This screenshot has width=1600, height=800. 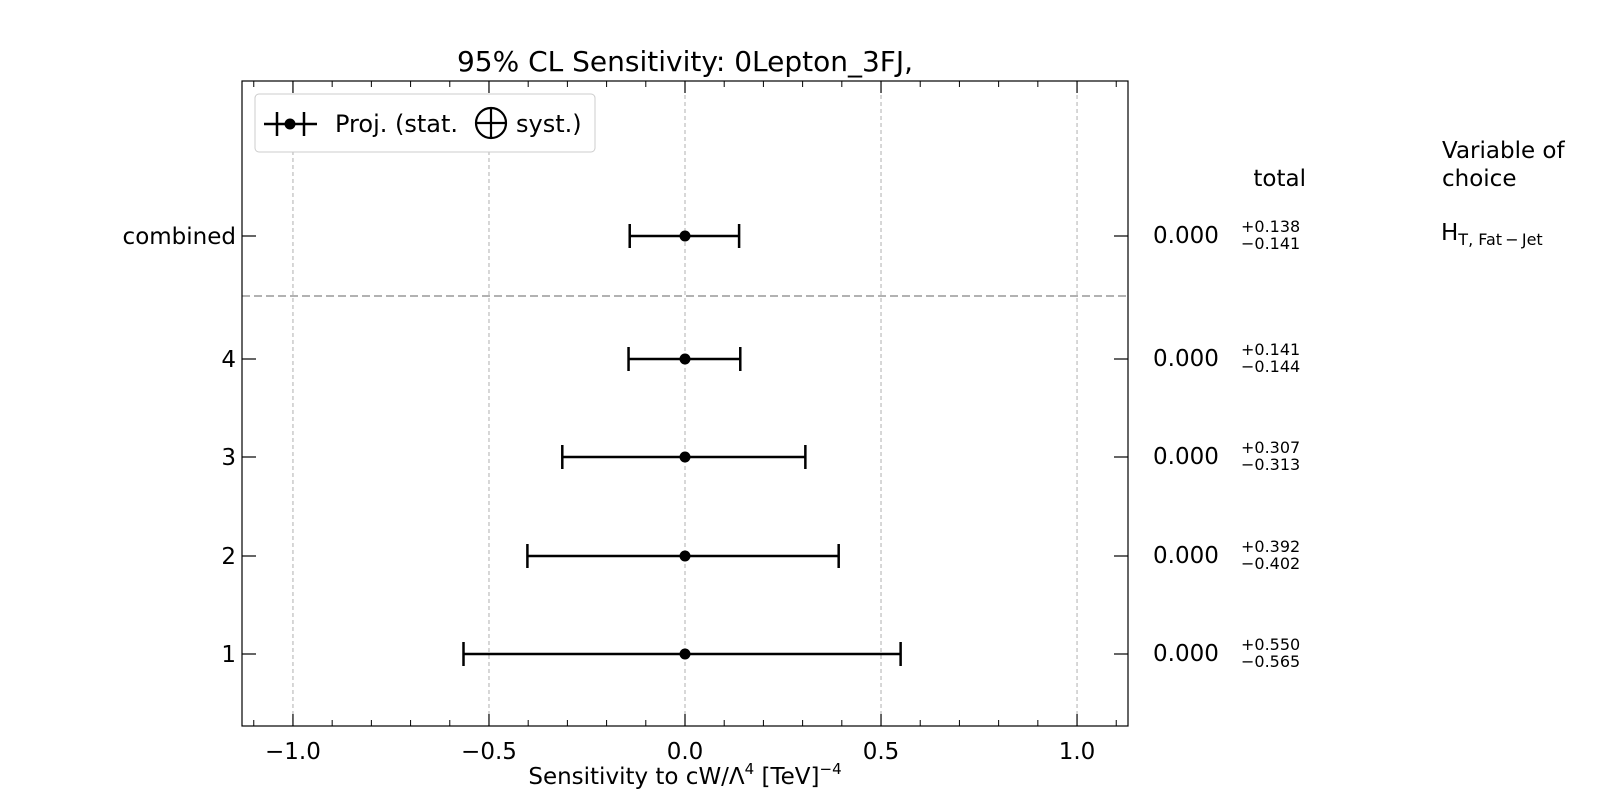 I want to click on total-up-error: +0.141, so click(x=1270, y=349).